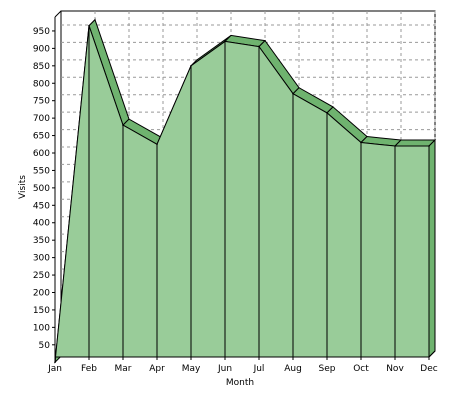  Describe the element at coordinates (89, 369) in the screenshot. I see `x-tick-label: Feb` at that location.